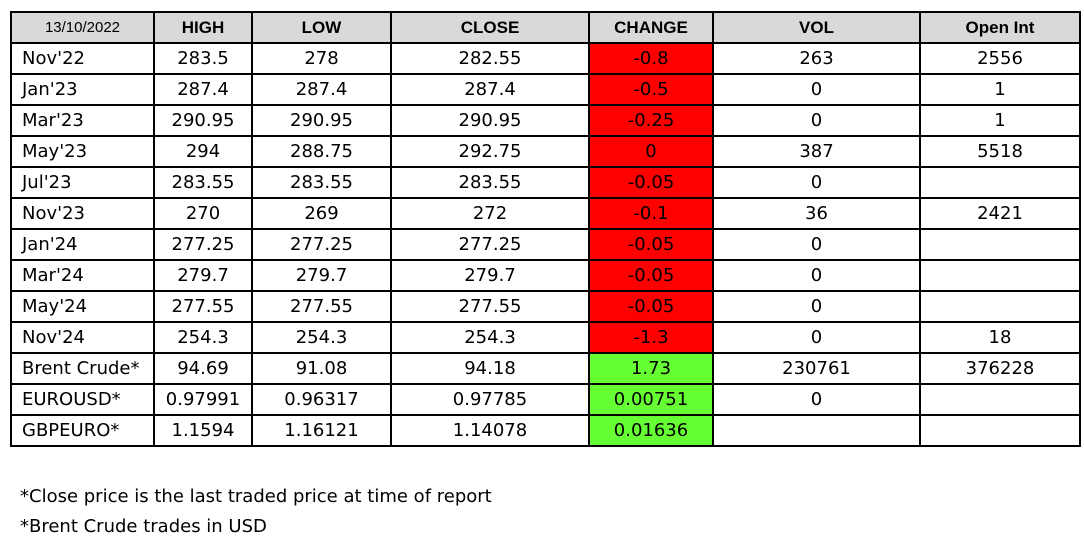 The height and width of the screenshot is (541, 1084). I want to click on contract-name-cell: Nov'22, so click(82, 58).